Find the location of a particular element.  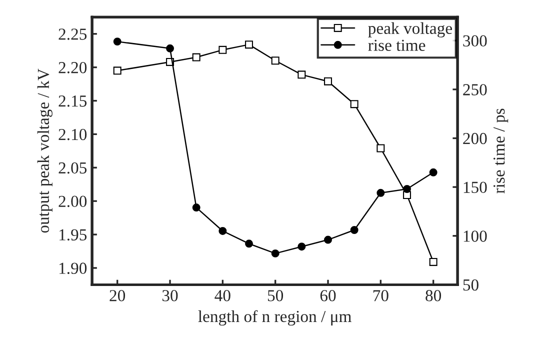

x-tick-label: 20 is located at coordinates (118, 296).